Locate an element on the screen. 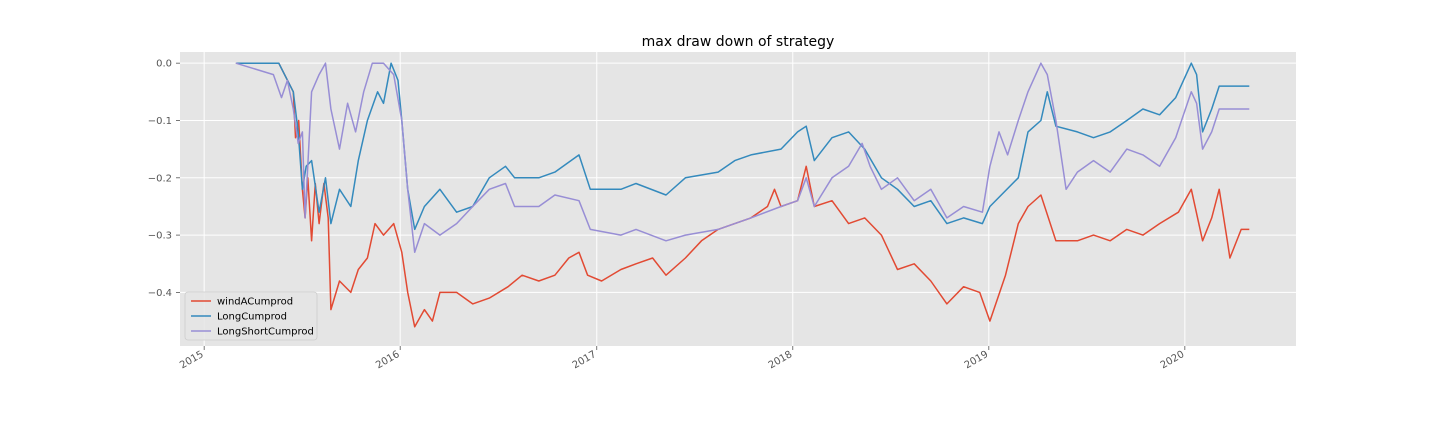 This screenshot has height=432, width=1440. x-tick-label: 2019 is located at coordinates (977, 360).